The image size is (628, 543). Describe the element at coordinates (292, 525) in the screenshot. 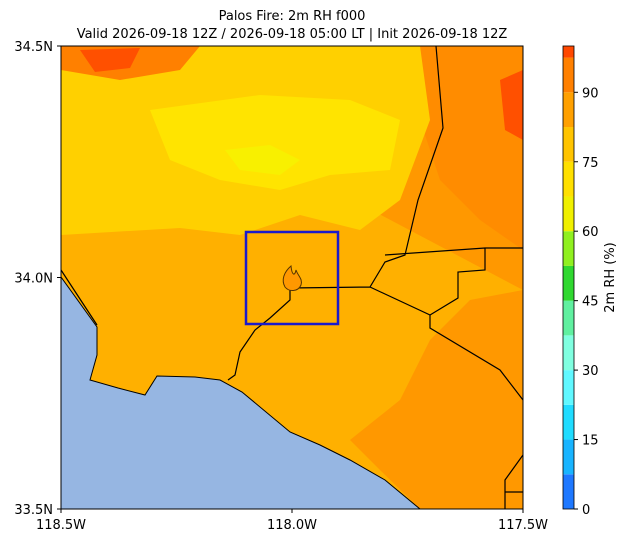

I see `x-tick-label: 118.0W` at that location.